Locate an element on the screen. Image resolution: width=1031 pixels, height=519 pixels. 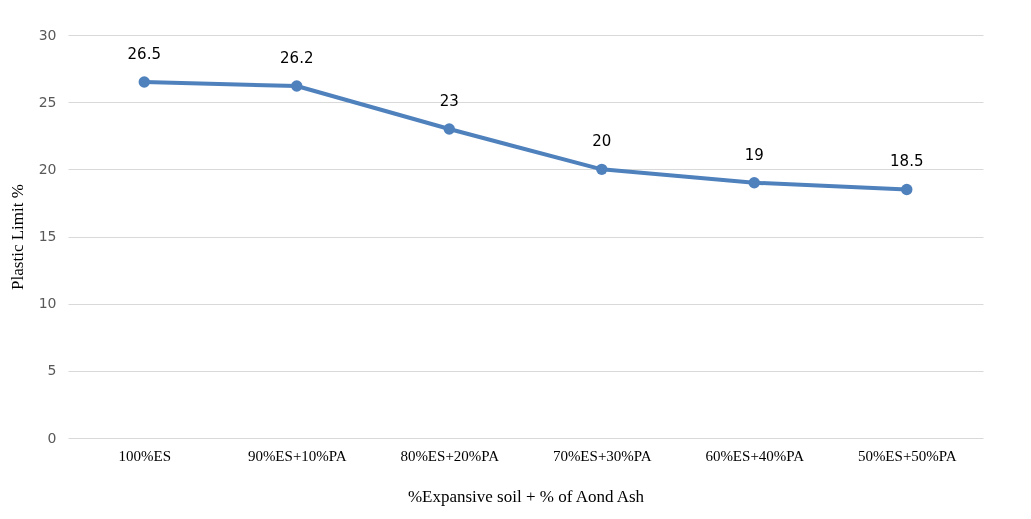
y-tick-label: 5 is located at coordinates (52, 370).